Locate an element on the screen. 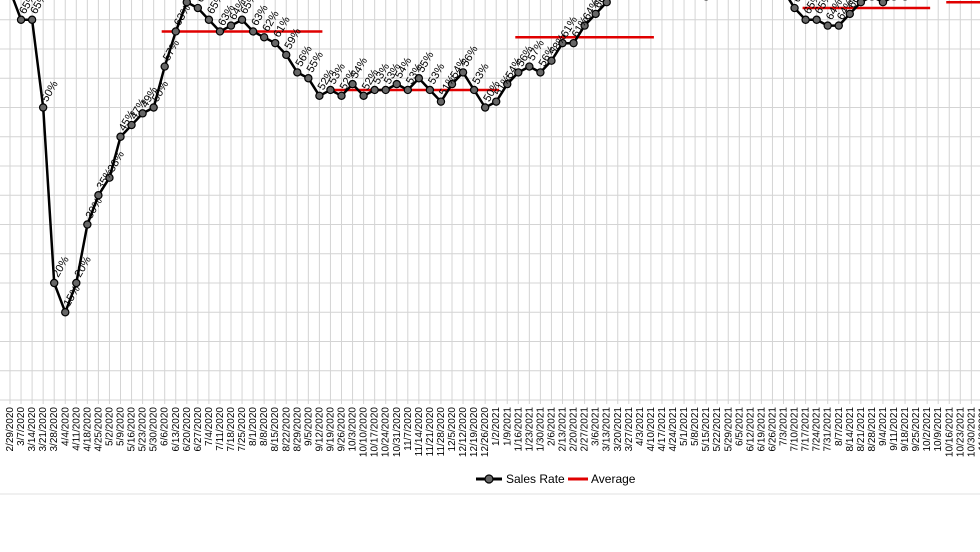  legend-item-sales-rate: Sales Rate is located at coordinates (520, 479).